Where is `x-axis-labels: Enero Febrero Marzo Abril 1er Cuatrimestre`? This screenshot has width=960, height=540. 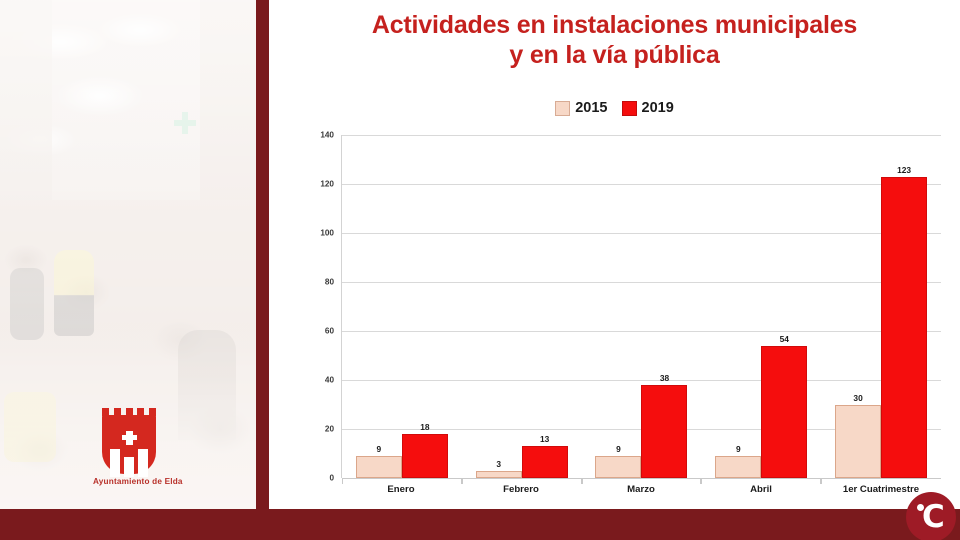 x-axis-labels: Enero Febrero Marzo Abril 1er Cuatrimestre is located at coordinates (641, 490).